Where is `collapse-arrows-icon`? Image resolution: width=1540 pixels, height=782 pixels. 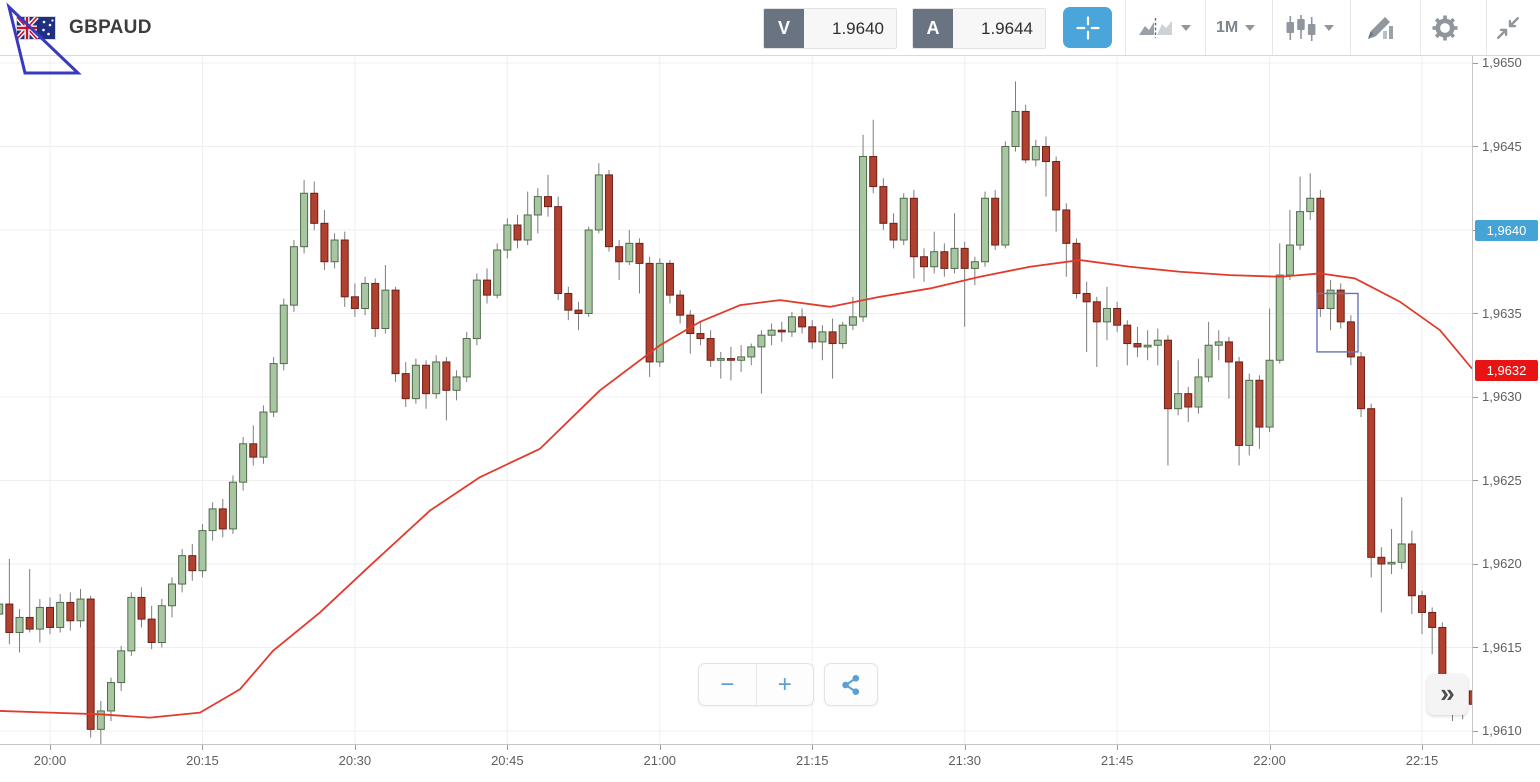 collapse-arrows-icon is located at coordinates (1508, 27).